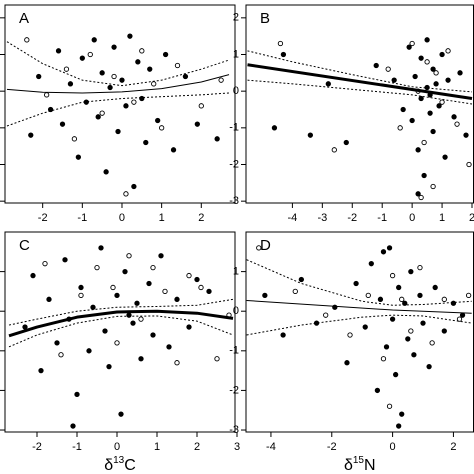 This screenshot has width=474, height=474. What do you see at coordinates (348, 465) in the screenshot?
I see `x-axis-label-part: δ` at bounding box center [348, 465].